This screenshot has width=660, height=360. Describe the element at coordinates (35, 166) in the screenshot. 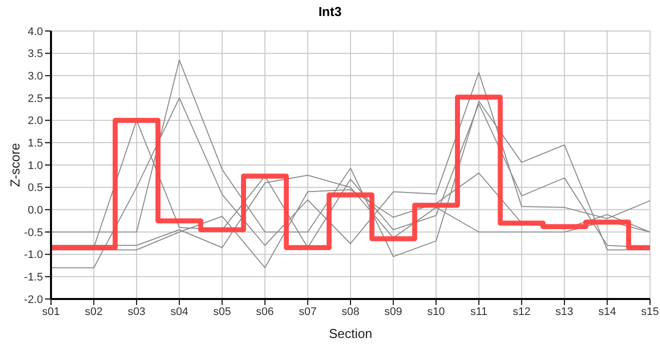

I see `y-tick-label: 1.0` at that location.